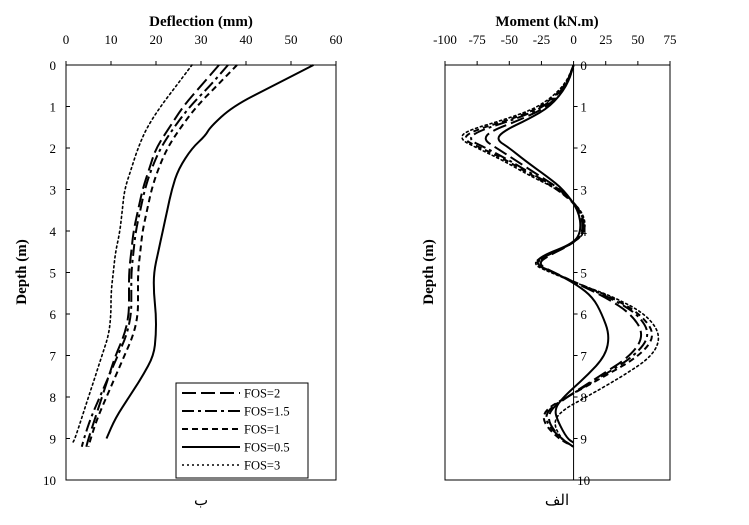 This screenshot has height=525, width=749. I want to click on deflection-y-tick-label: 5, so click(53, 273).